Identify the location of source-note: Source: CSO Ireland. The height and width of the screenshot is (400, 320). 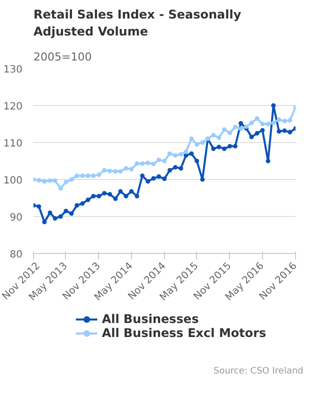
(259, 371).